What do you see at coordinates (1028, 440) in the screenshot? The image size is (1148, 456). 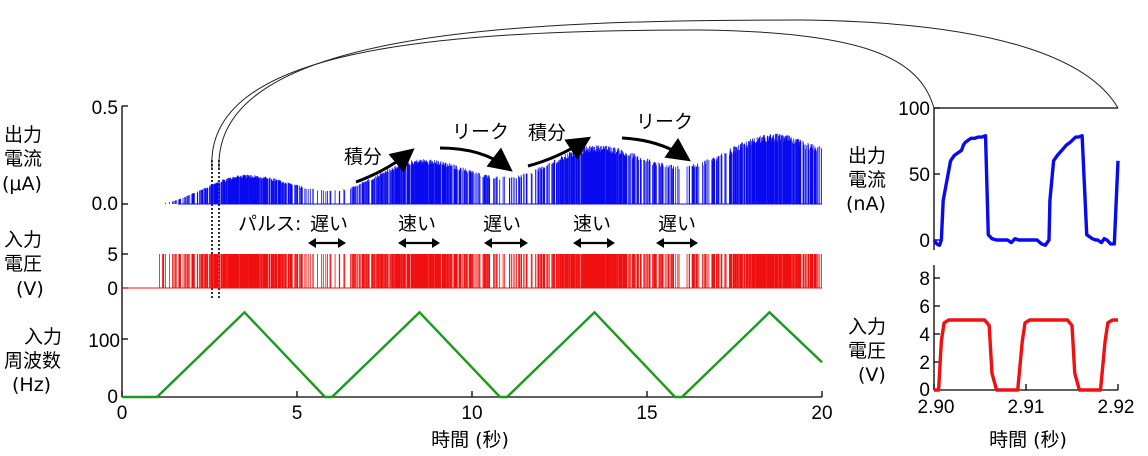 I see `zoom-xlabel: 時間 (秒)` at bounding box center [1028, 440].